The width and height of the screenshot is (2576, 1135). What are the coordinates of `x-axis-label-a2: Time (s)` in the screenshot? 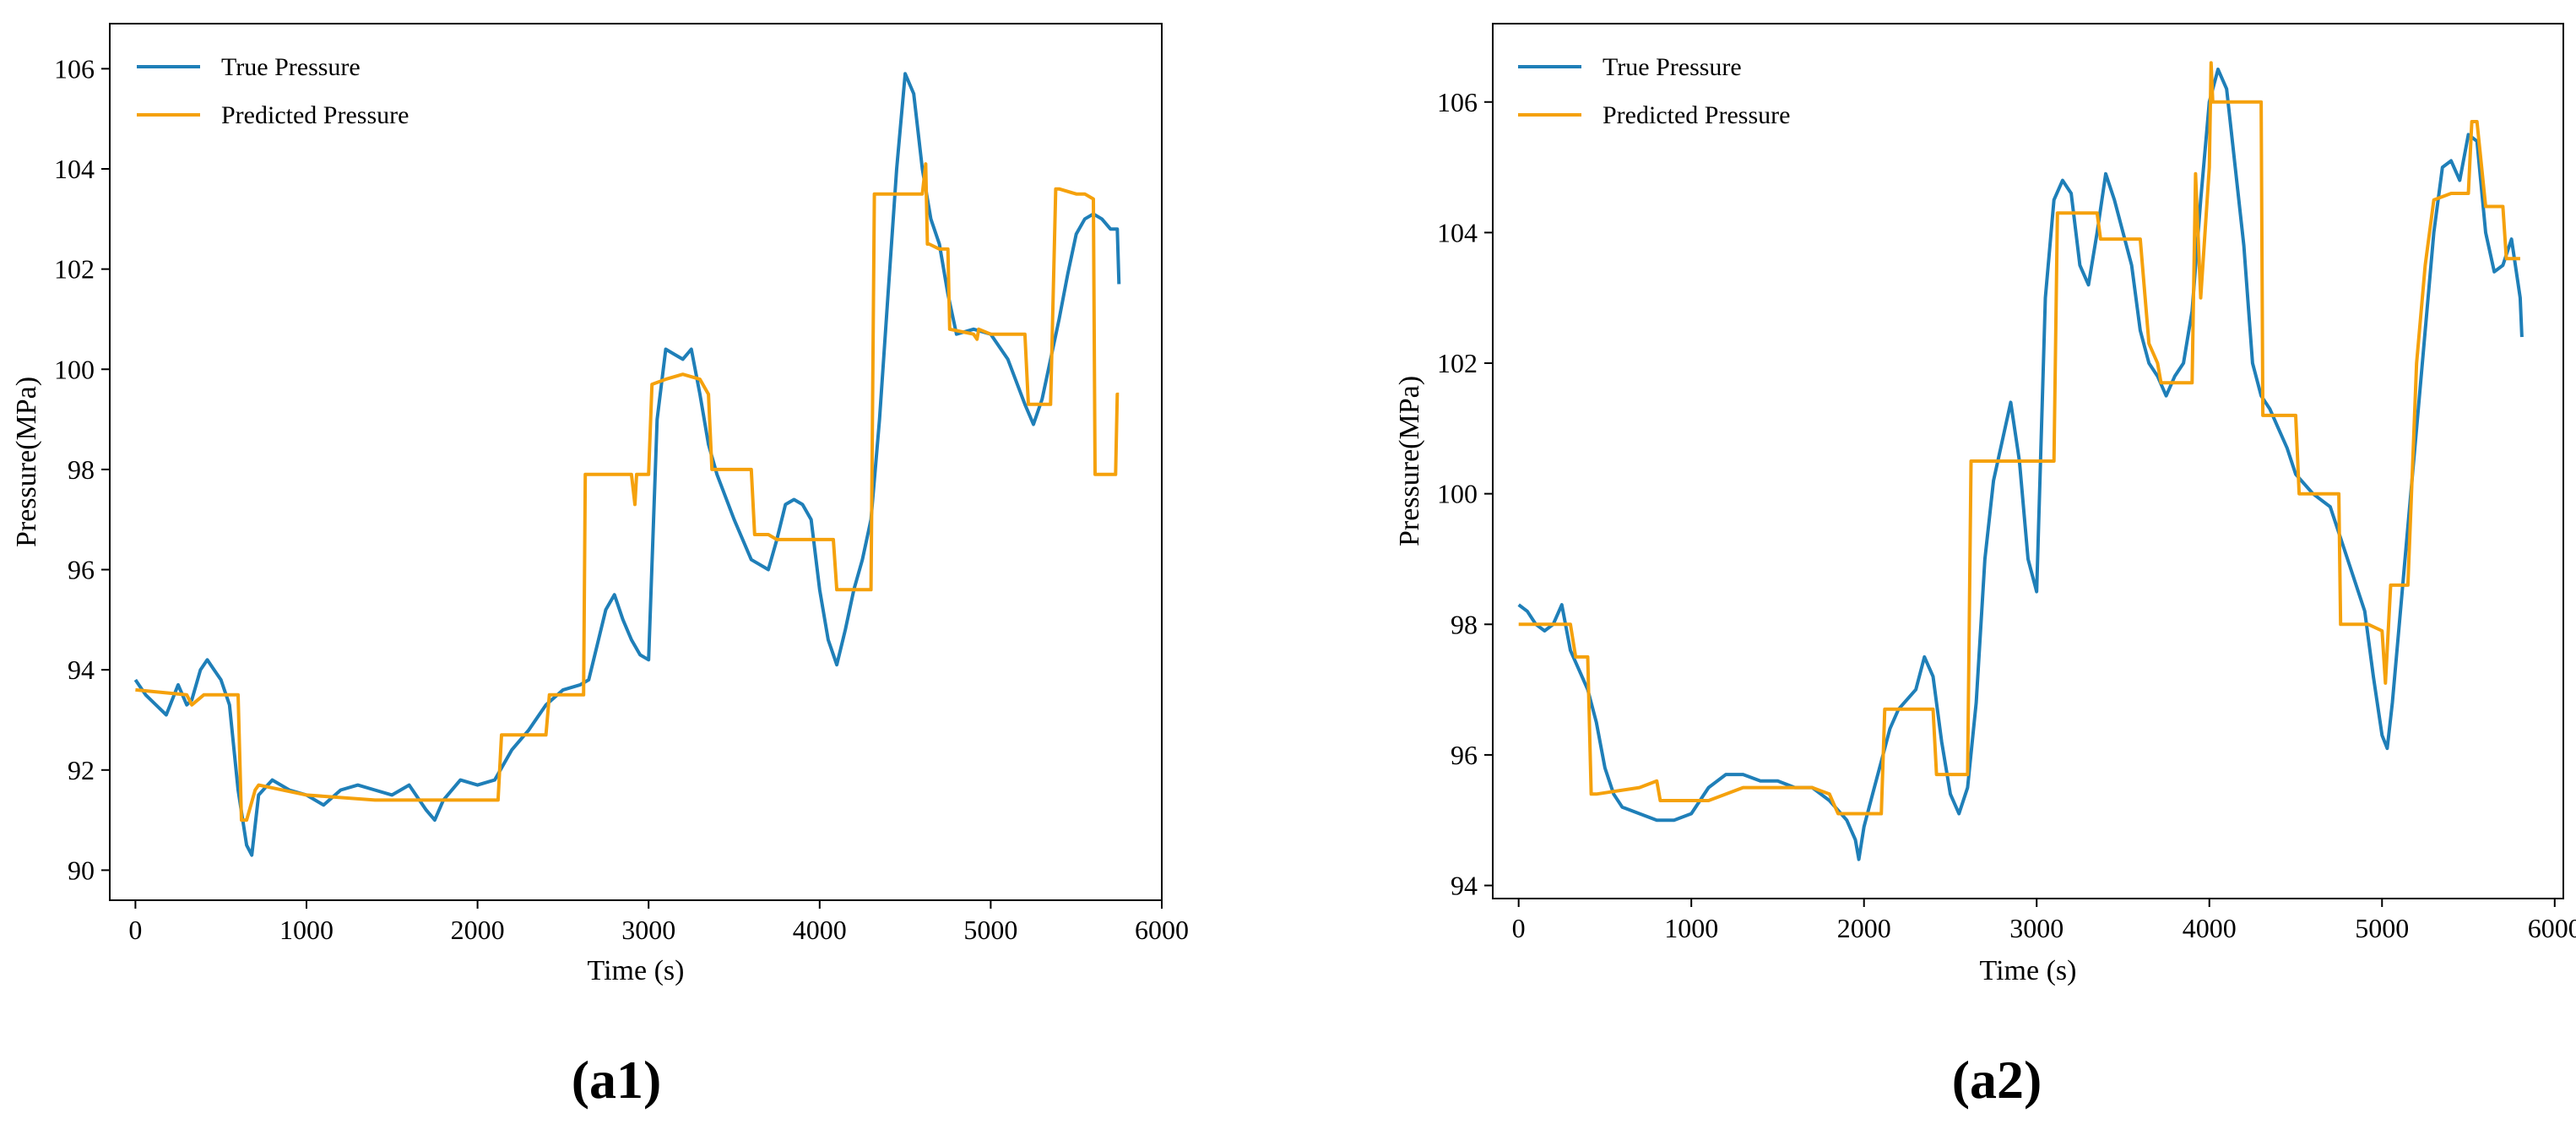 It's located at (2029, 971).